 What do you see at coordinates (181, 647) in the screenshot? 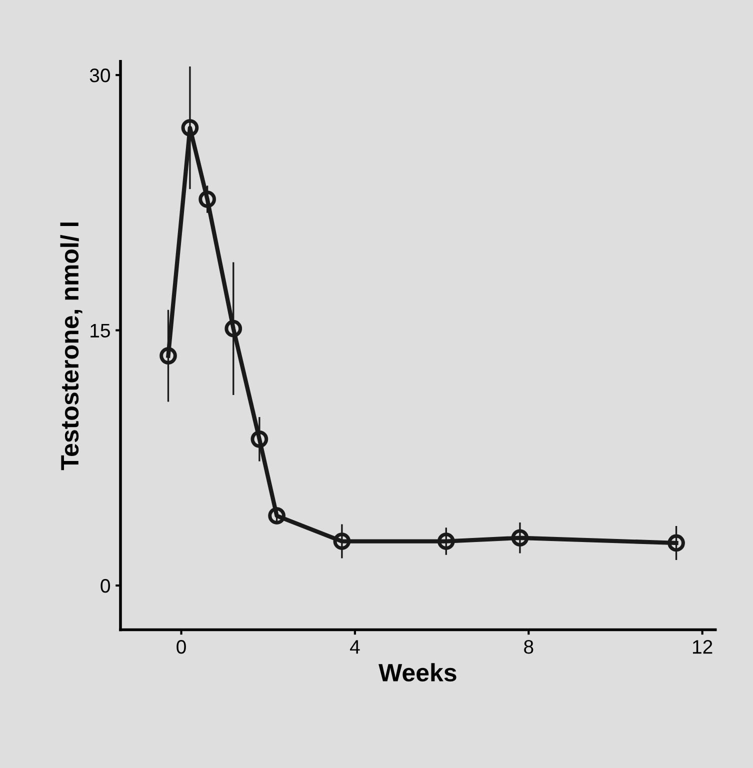
I see `x-tick-label: 0` at bounding box center [181, 647].